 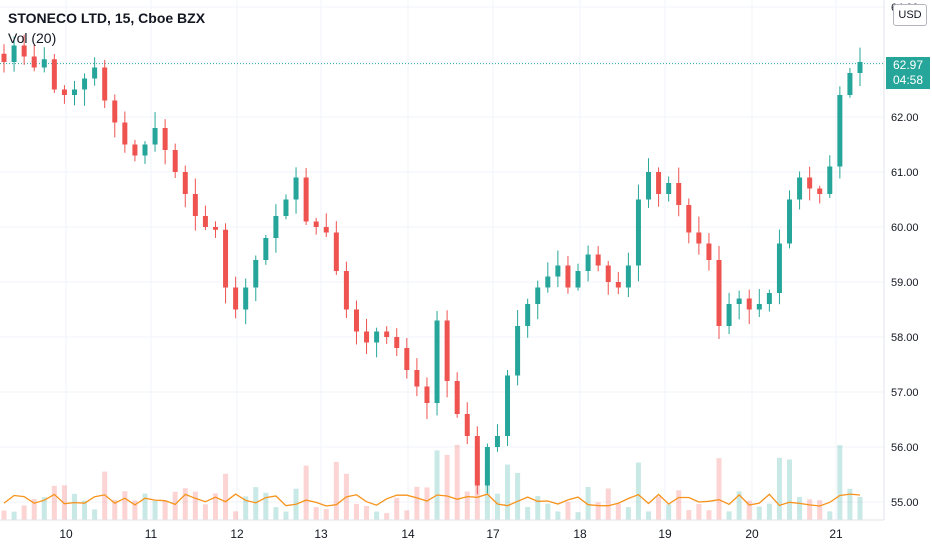 I want to click on price-tick-label: 59.00, so click(x=905, y=283).